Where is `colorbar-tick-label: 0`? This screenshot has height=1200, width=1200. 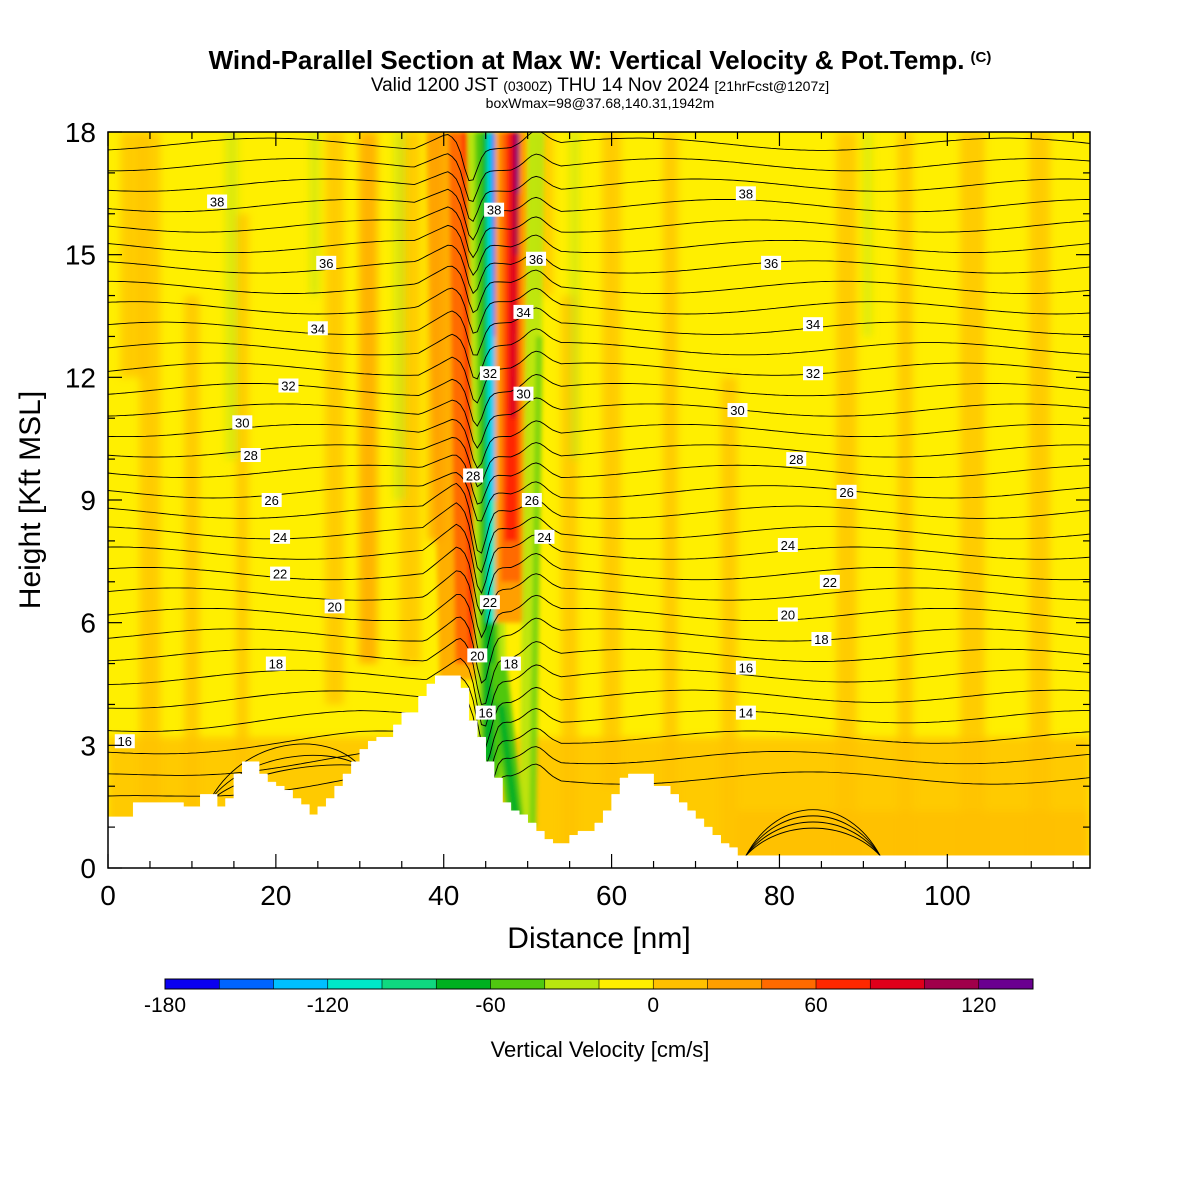
colorbar-tick-label: 0 is located at coordinates (653, 1005).